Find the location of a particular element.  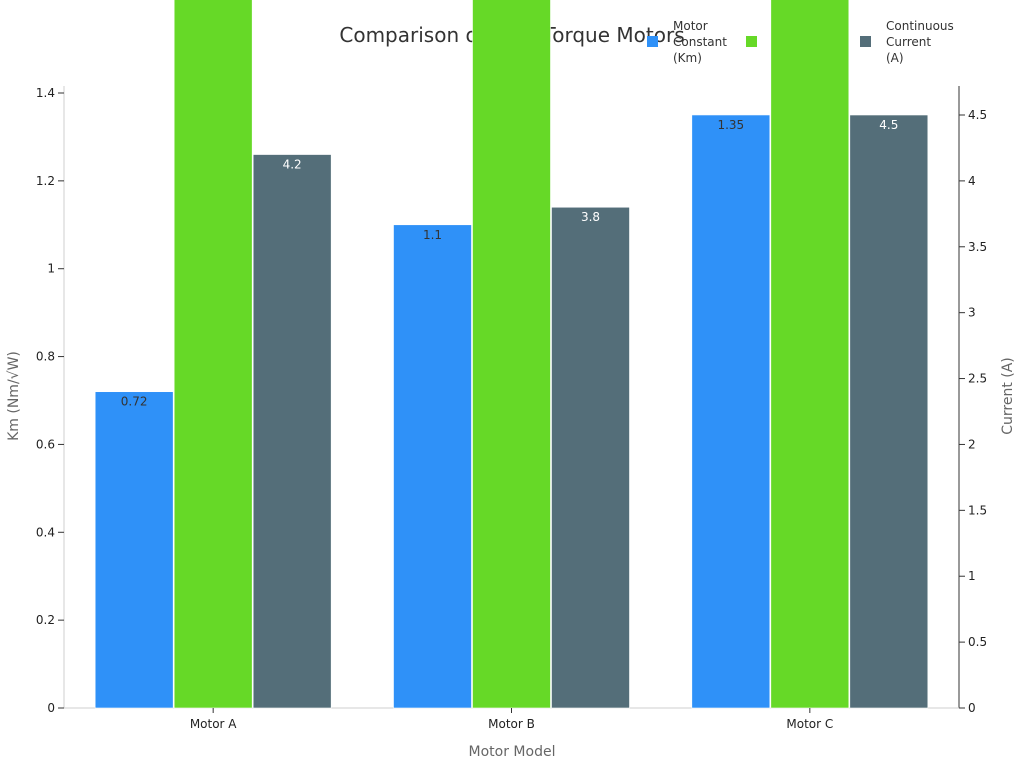

y-axis-right-title: Current (A) is located at coordinates (1008, 396).